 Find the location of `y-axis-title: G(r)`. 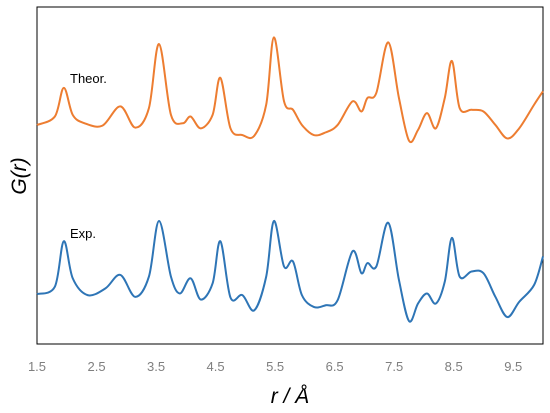

y-axis-title: G(r) is located at coordinates (19, 175).